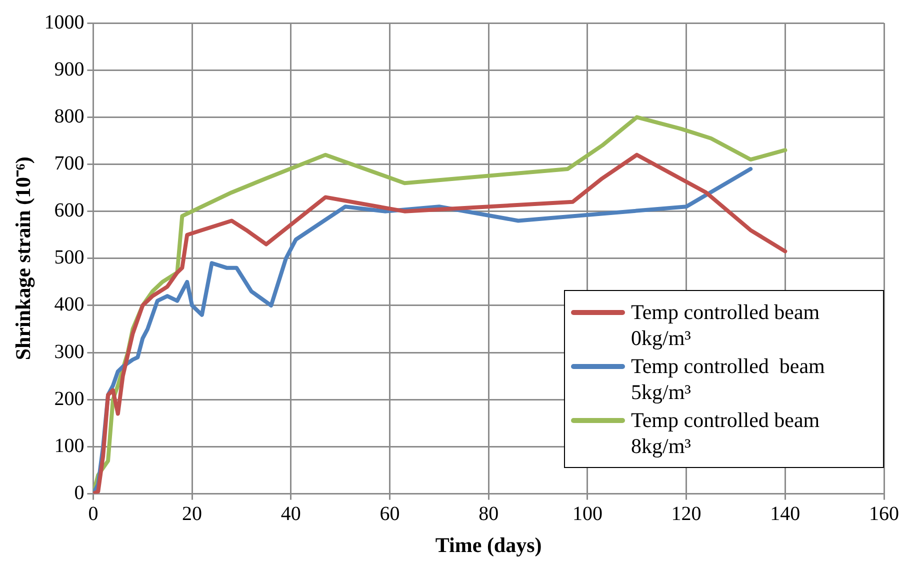  What do you see at coordinates (390, 514) in the screenshot?
I see `x-tick-label: 60` at bounding box center [390, 514].